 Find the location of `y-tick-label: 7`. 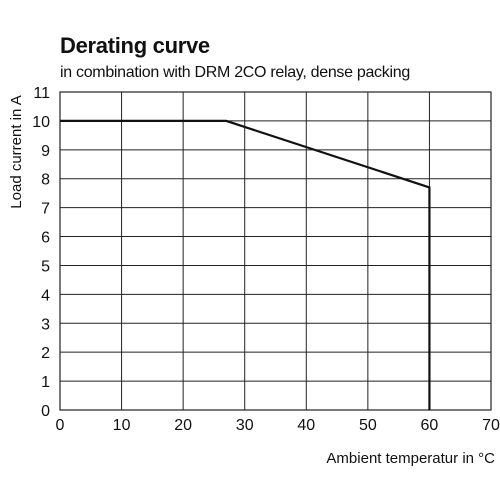

y-tick-label: 7 is located at coordinates (45, 209).